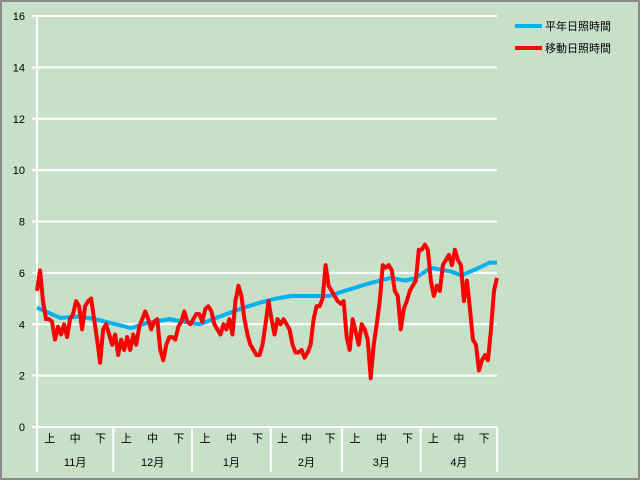  Describe the element at coordinates (22, 325) in the screenshot. I see `y-tick-label: 4` at that location.